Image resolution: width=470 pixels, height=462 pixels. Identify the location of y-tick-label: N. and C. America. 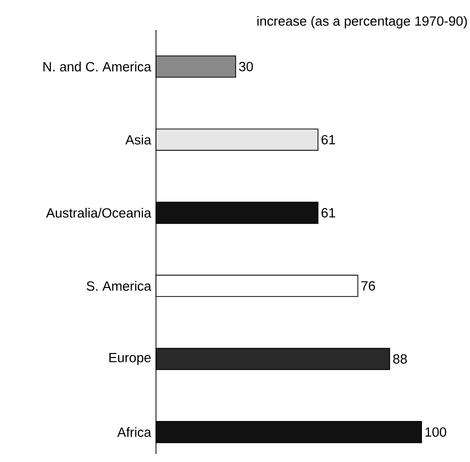
(97, 67).